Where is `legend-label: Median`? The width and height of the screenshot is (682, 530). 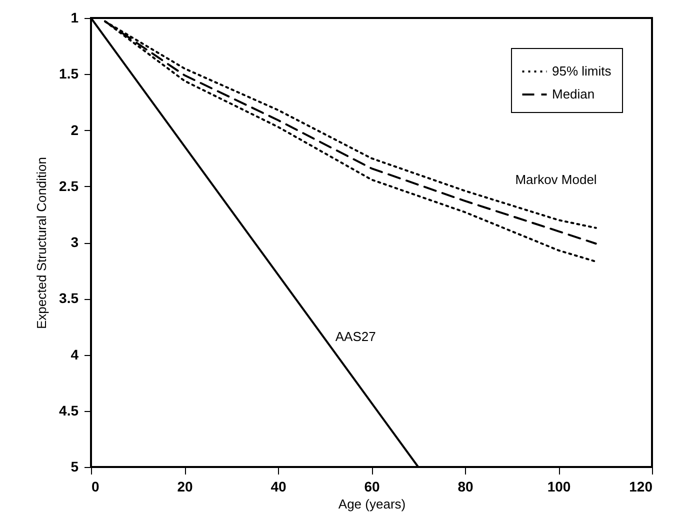
legend-label: Median is located at coordinates (573, 94).